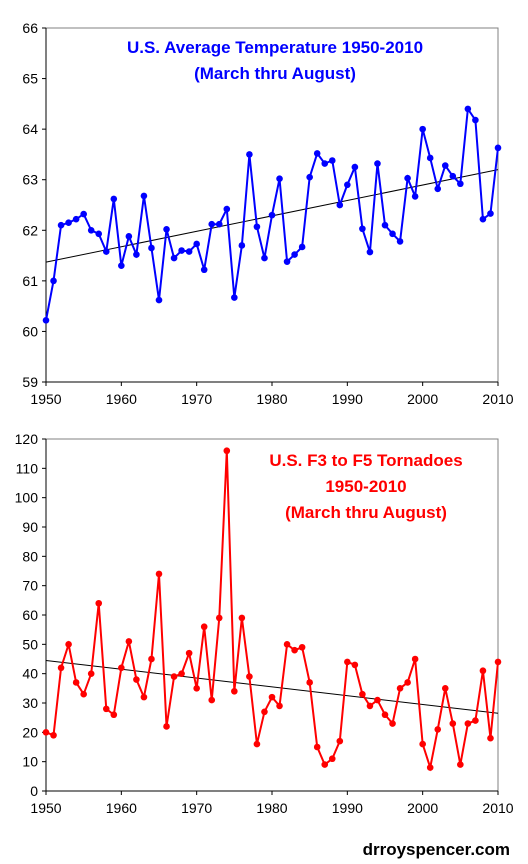 This screenshot has width=528, height=864. What do you see at coordinates (30, 674) in the screenshot?
I see `y-tick-label: 40` at bounding box center [30, 674].